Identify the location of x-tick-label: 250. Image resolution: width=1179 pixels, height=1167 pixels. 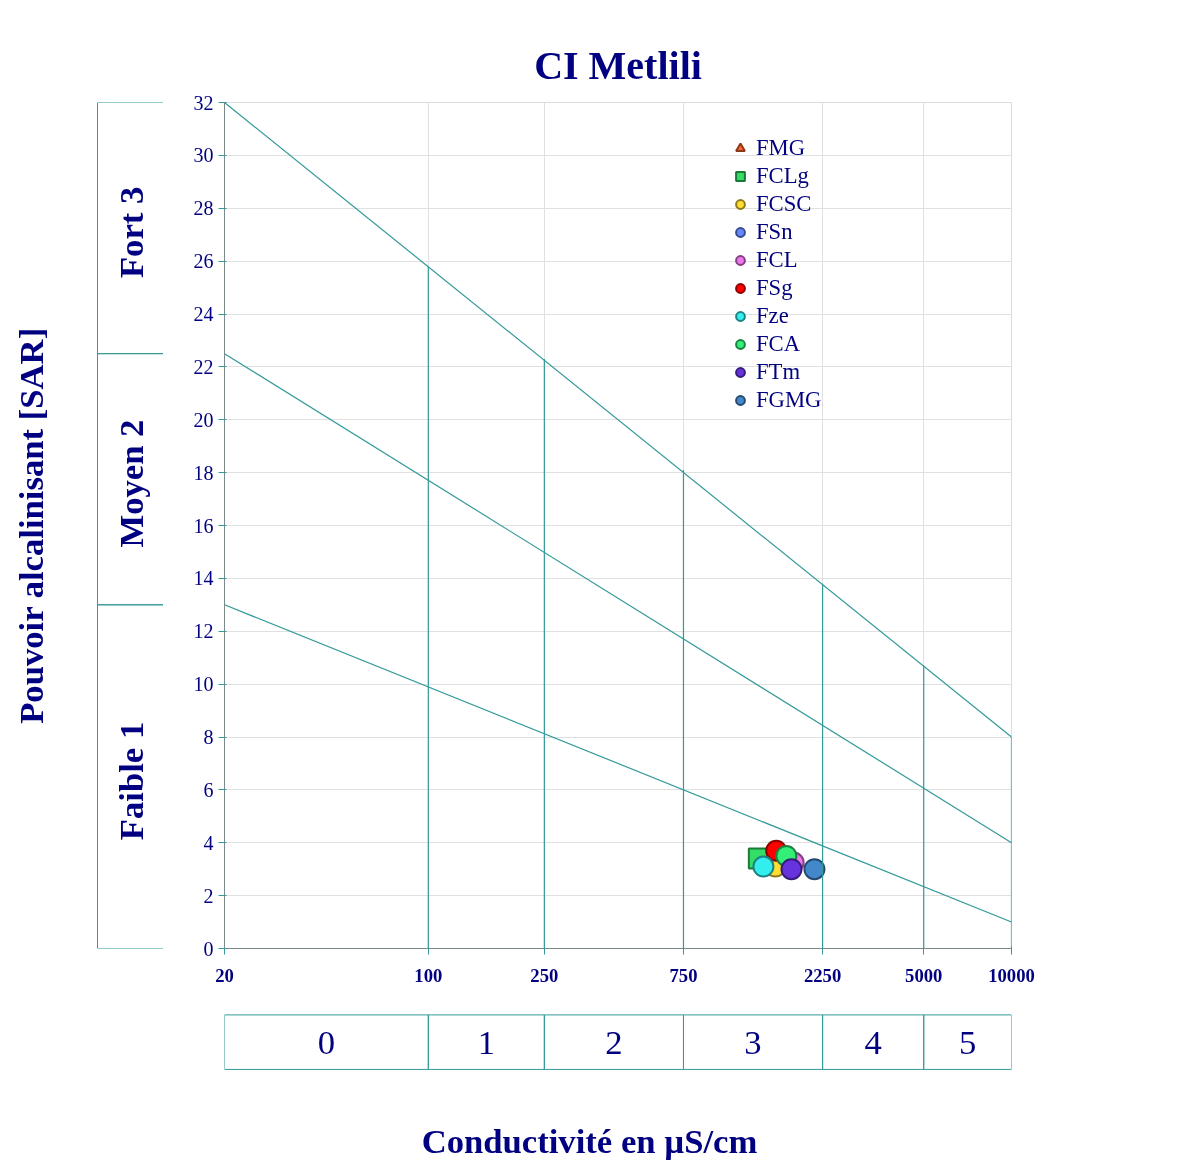
(544, 975).